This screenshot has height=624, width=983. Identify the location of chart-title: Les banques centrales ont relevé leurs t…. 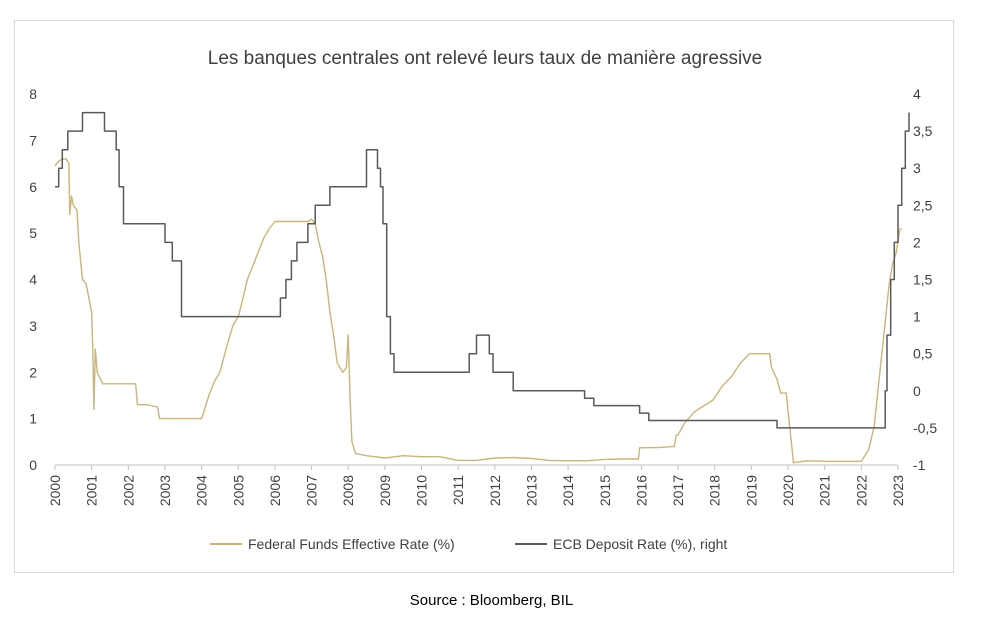
(485, 58).